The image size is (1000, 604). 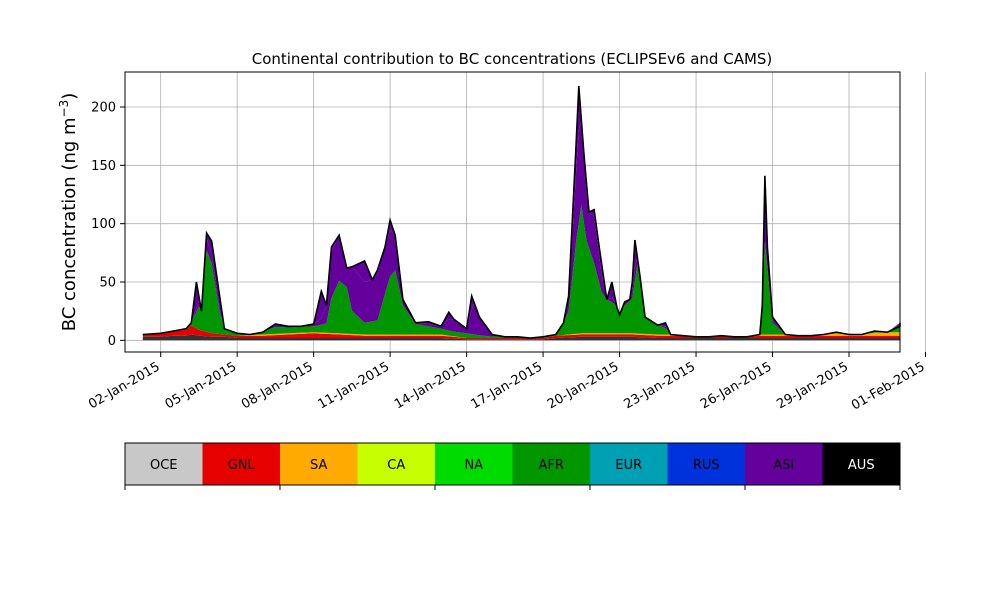 I want to click on colorbar-segment-na, so click(x=474, y=464).